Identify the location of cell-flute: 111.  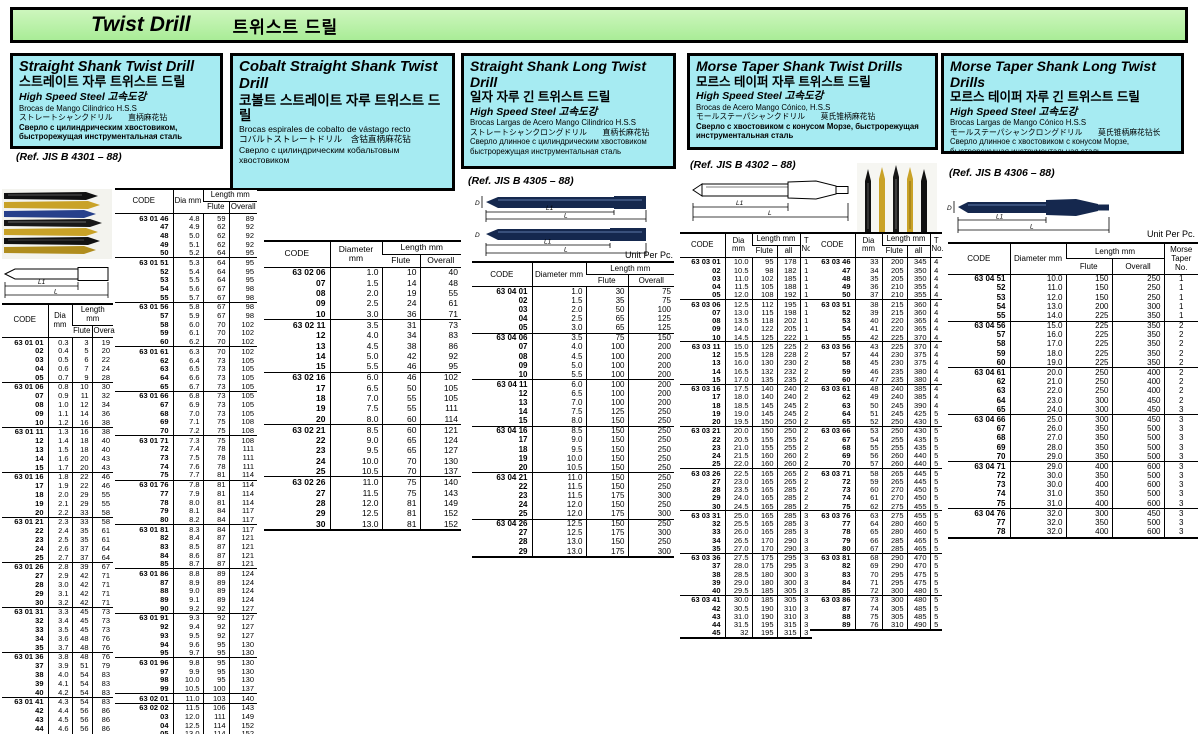
(215, 717).